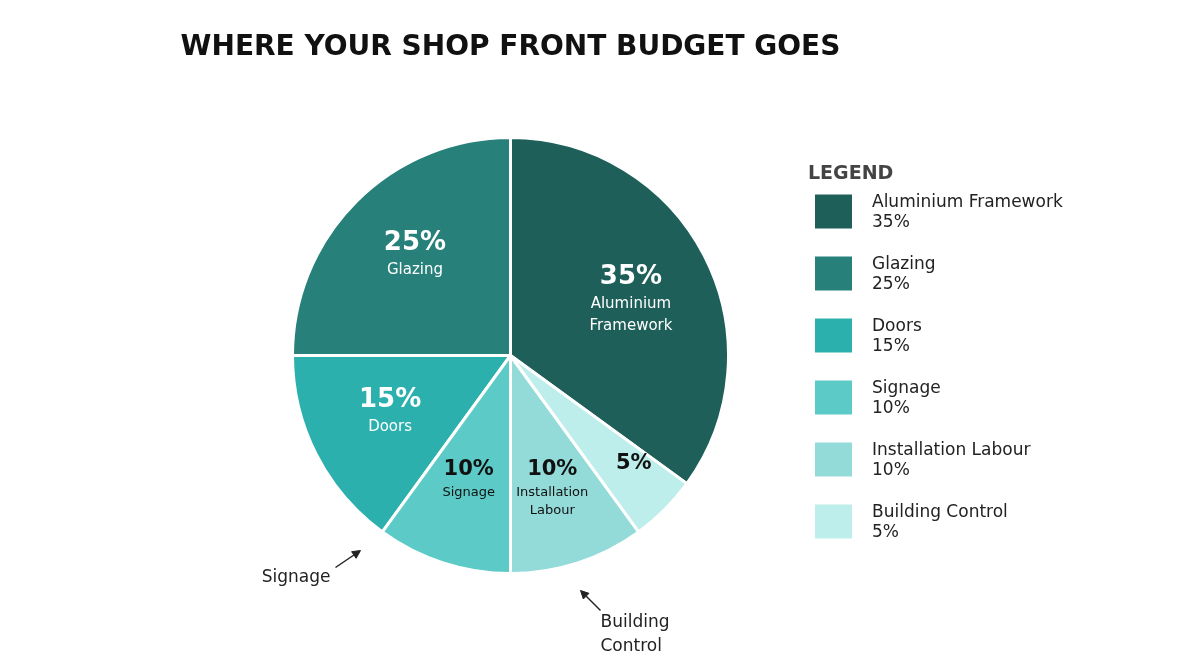 The image size is (1200, 669). What do you see at coordinates (940, 511) in the screenshot?
I see `legend-label: Building Control` at bounding box center [940, 511].